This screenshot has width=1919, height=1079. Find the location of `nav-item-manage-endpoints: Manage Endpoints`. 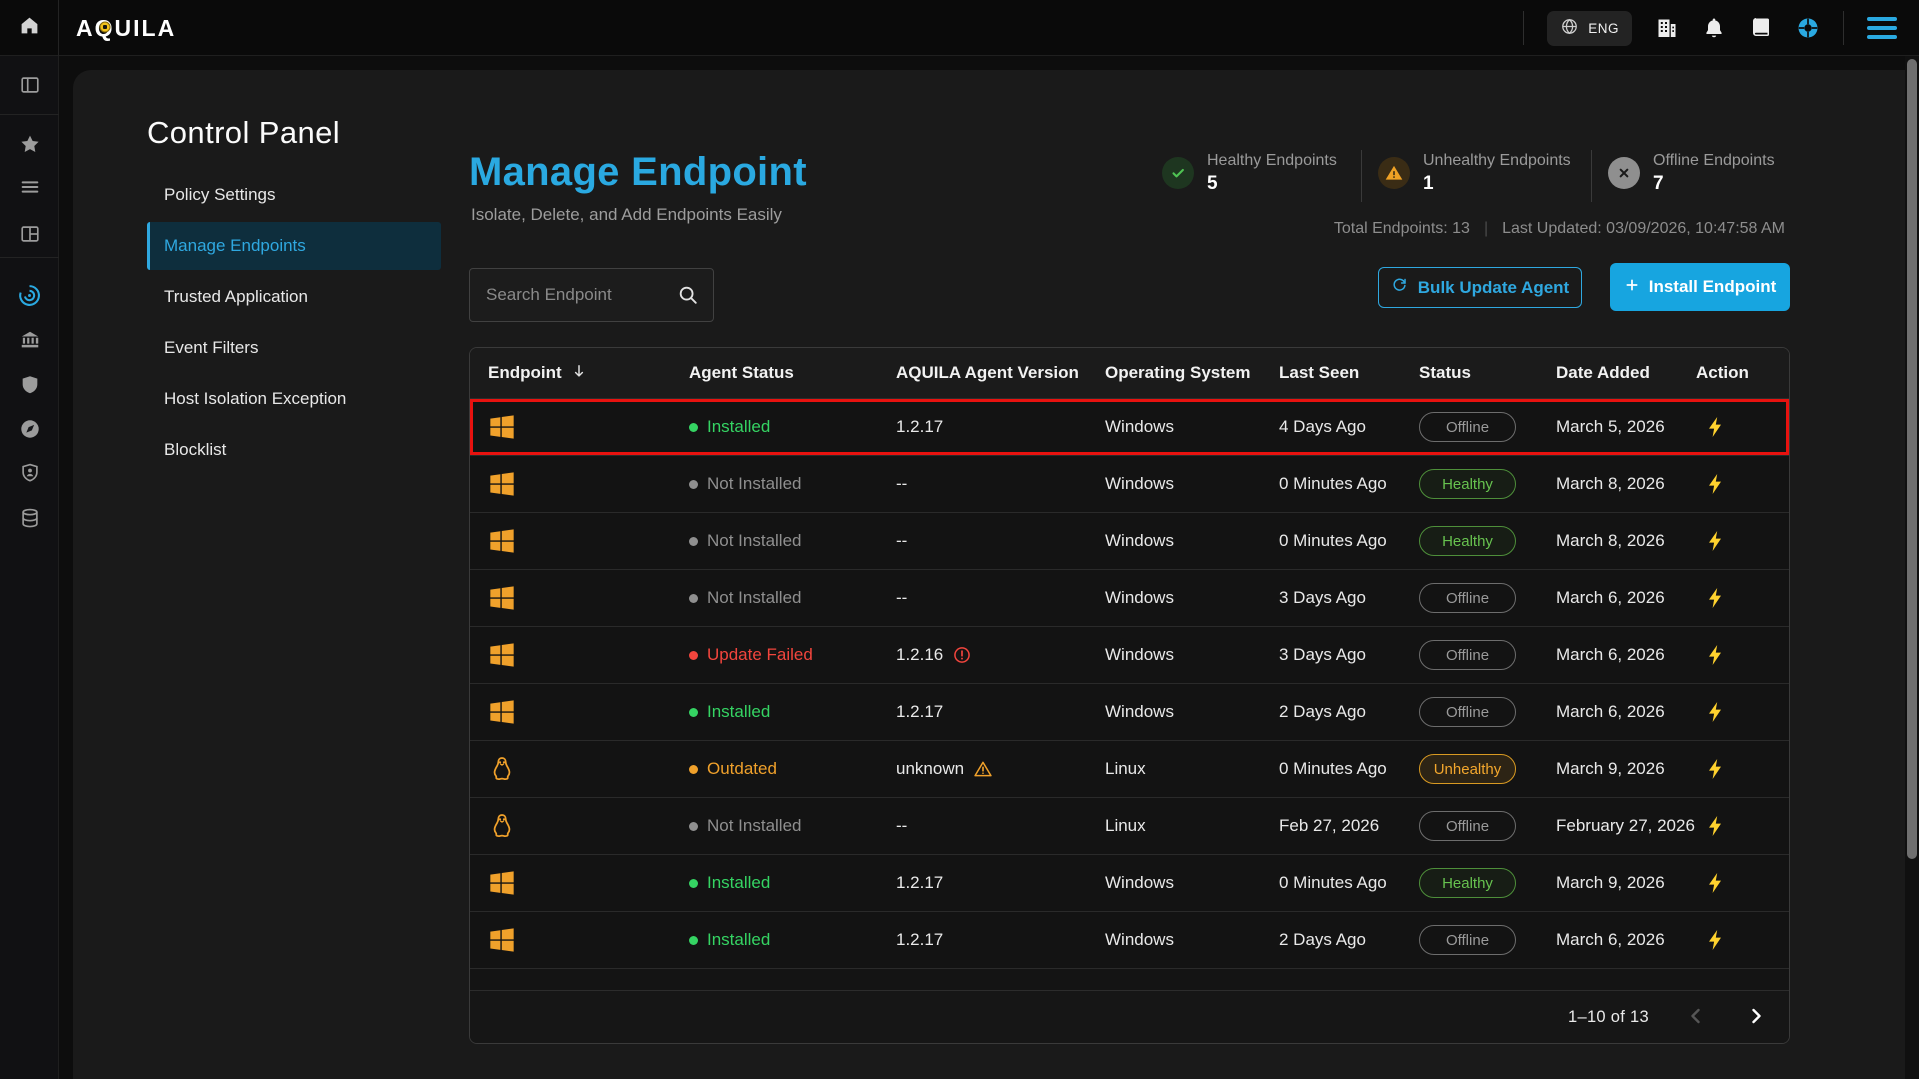

nav-item-manage-endpoints: Manage Endpoints is located at coordinates (294, 246).